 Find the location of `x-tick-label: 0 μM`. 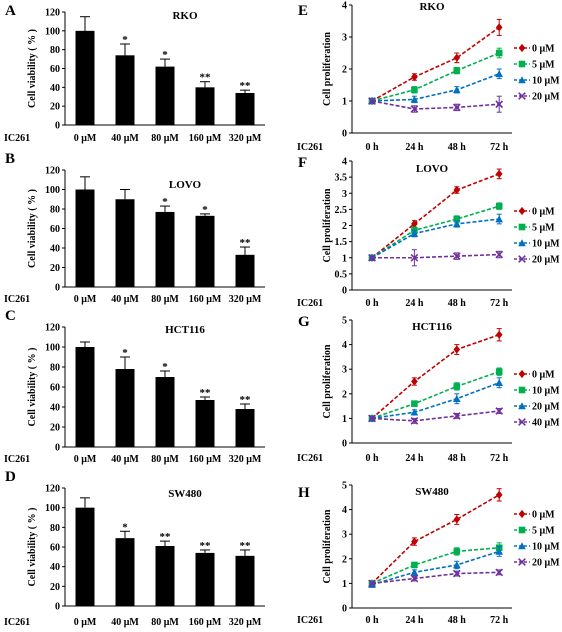

x-tick-label: 0 μM is located at coordinates (85, 459).